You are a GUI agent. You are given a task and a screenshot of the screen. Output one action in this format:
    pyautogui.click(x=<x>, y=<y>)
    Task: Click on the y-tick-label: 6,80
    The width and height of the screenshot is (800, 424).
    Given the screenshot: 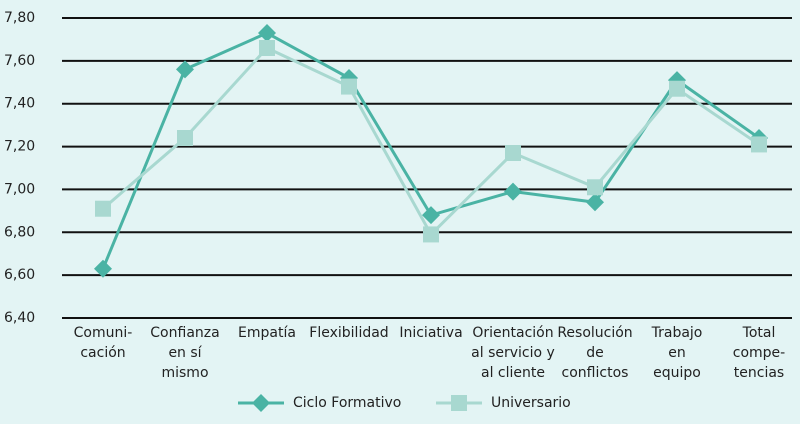 What is the action you would take?
    pyautogui.click(x=19, y=232)
    